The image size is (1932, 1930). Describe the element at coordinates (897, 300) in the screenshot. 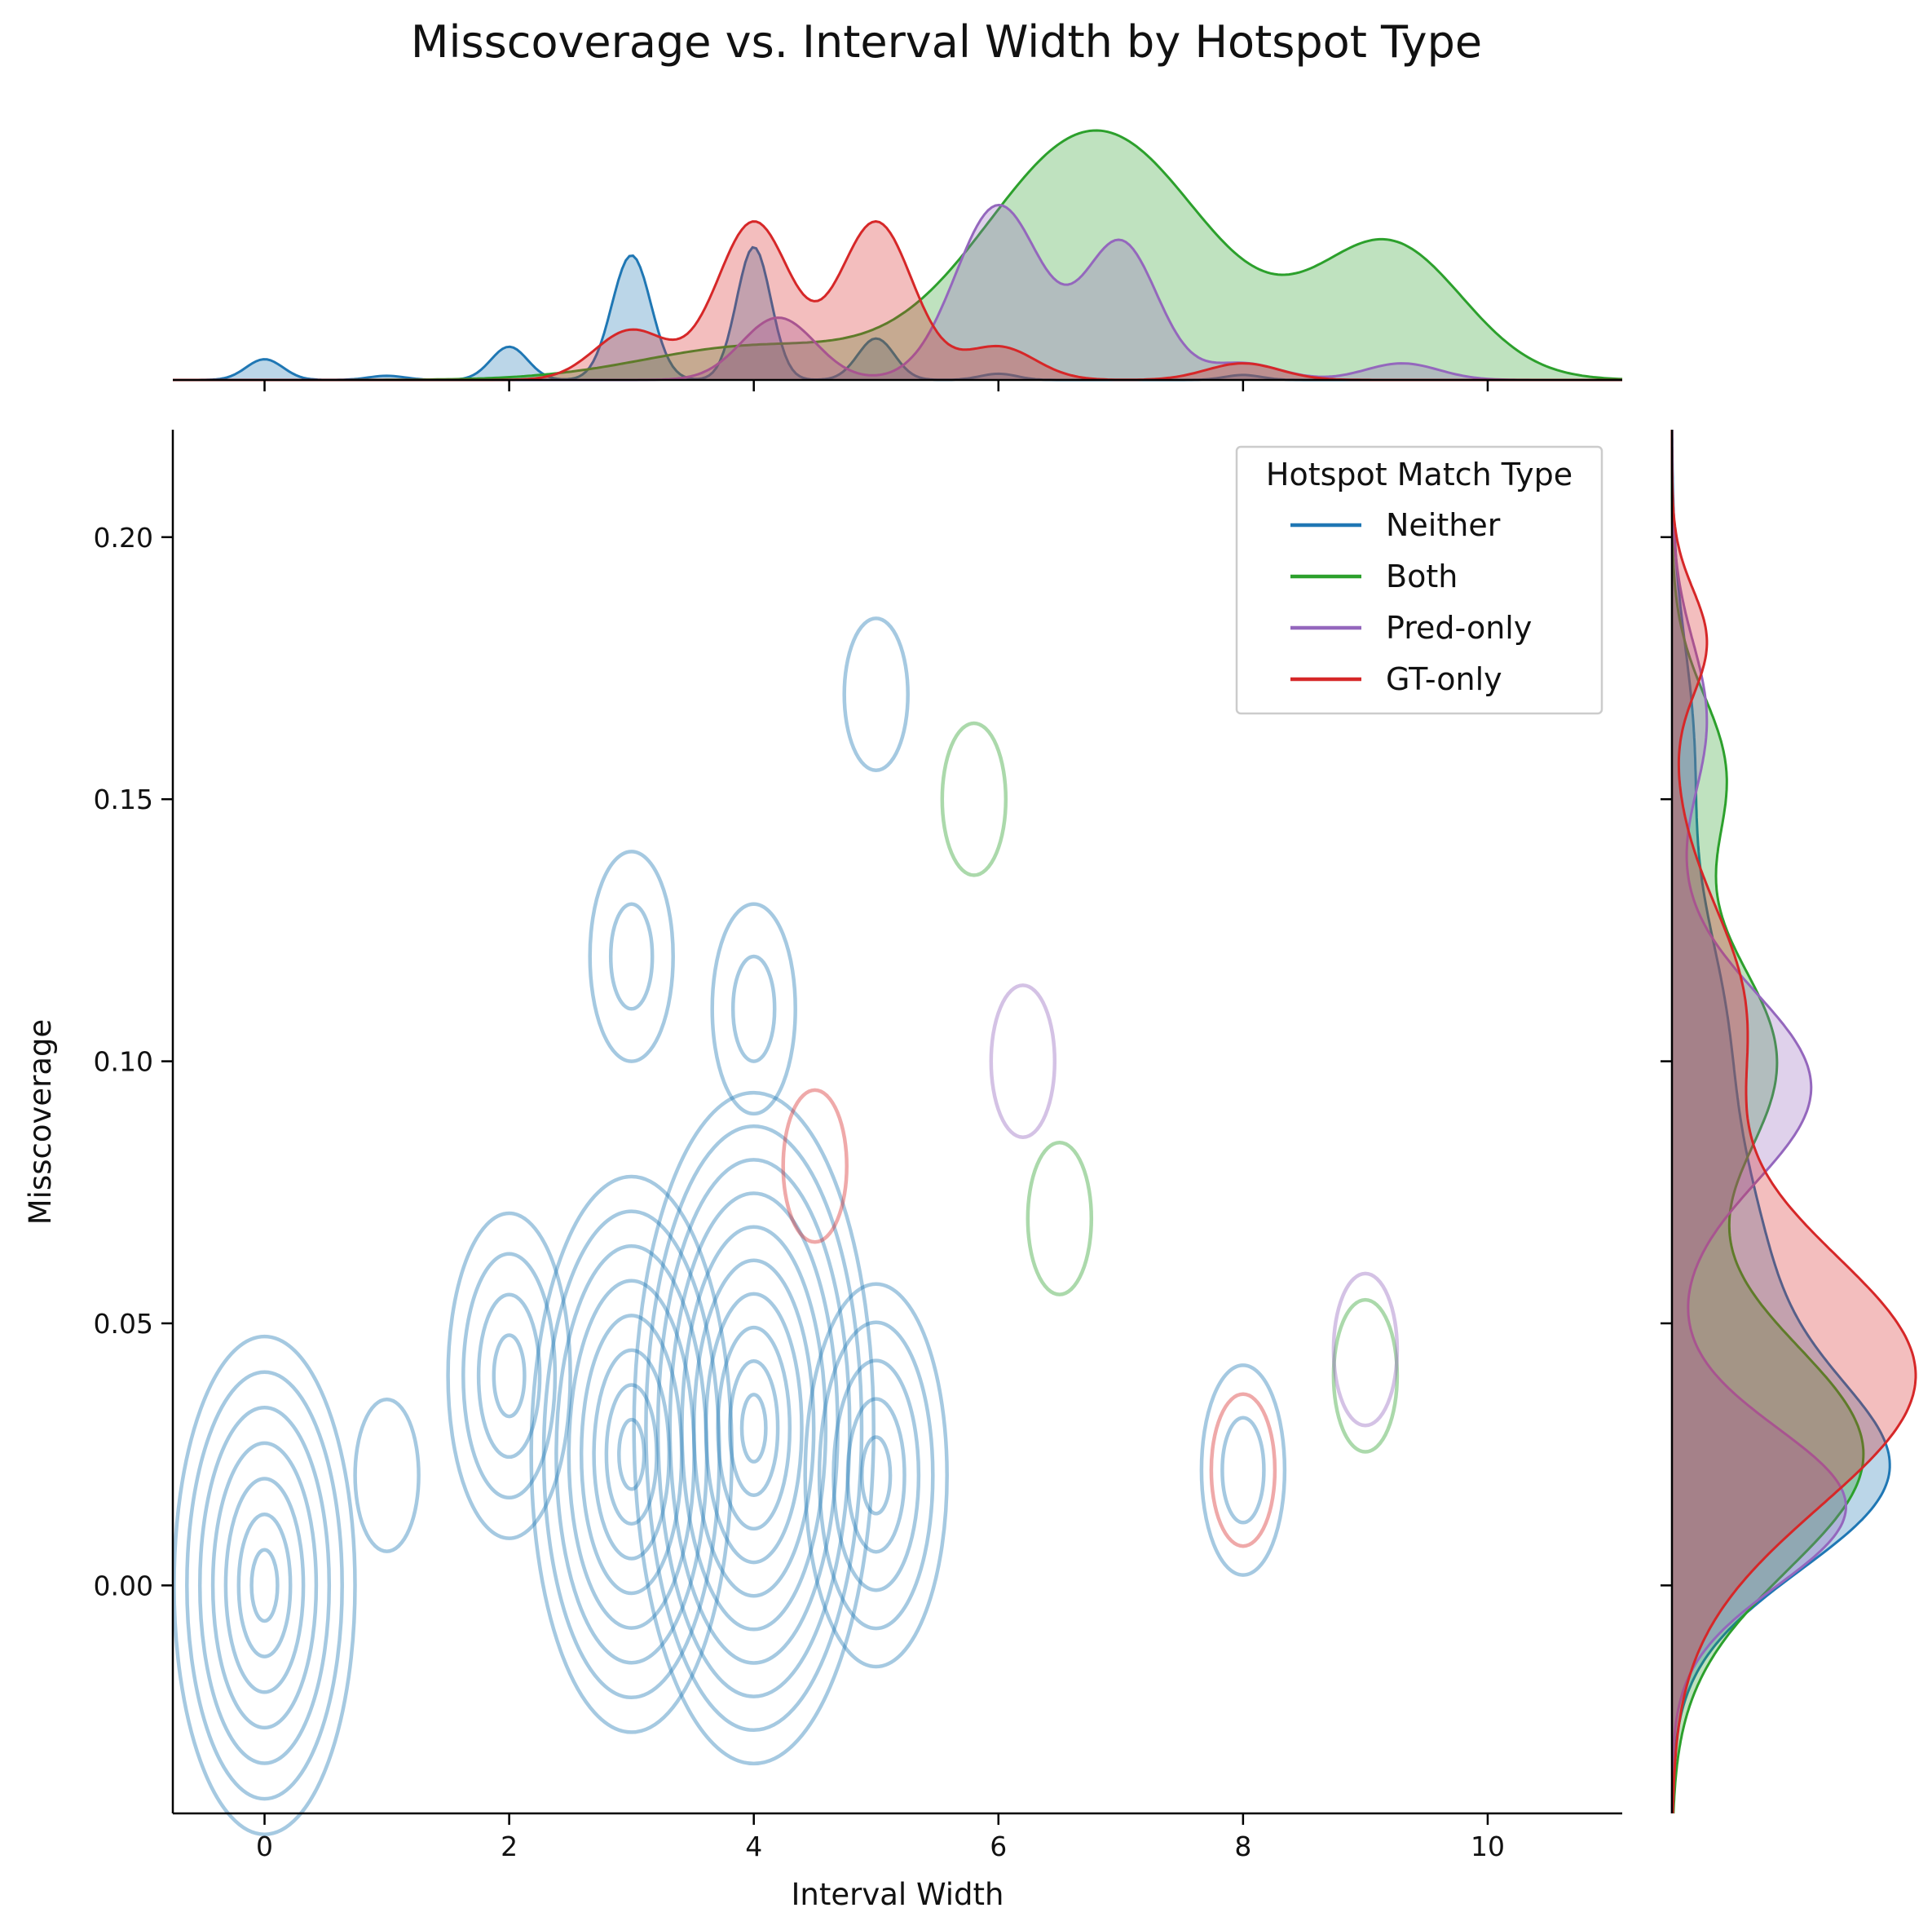

I see `top-density-fill-gt-only` at that location.